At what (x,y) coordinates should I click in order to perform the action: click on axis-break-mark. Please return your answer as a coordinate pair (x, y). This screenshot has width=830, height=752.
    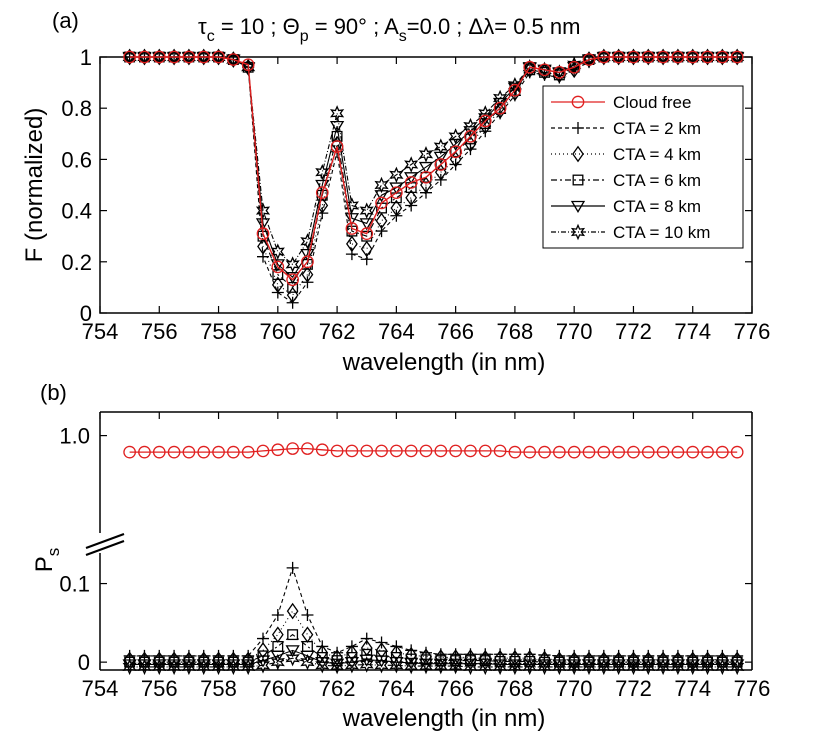
    Looking at the image, I should click on (105, 541).